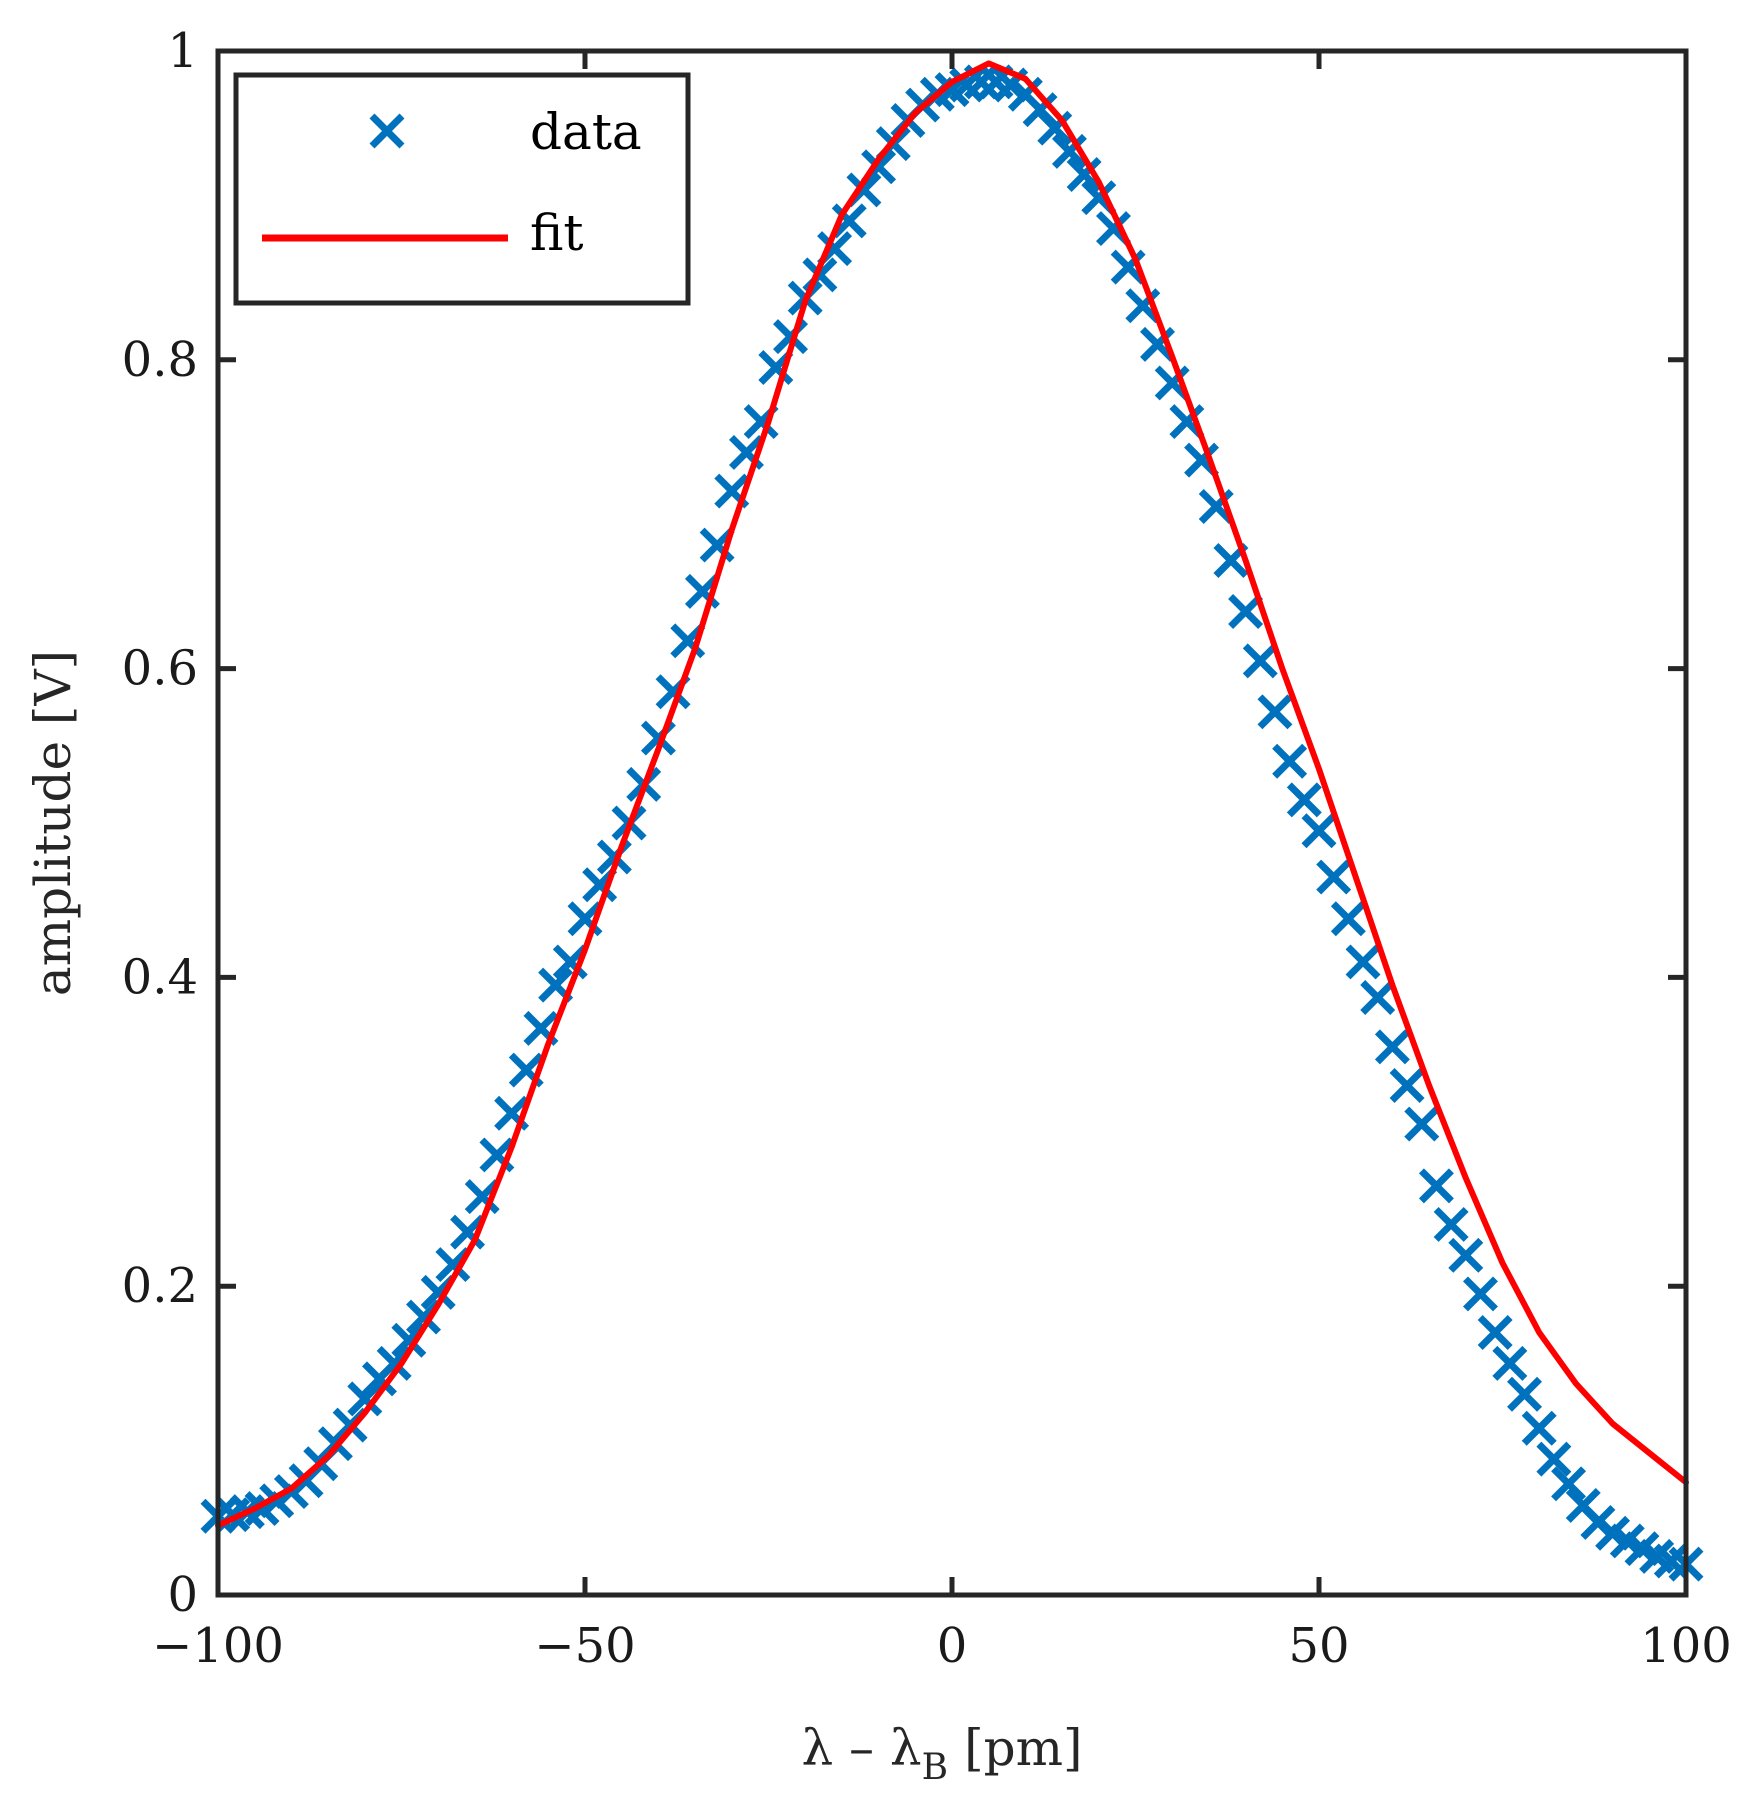 This screenshot has height=1803, width=1746. I want to click on x-axis-label-main: λ – λ, so click(861, 1748).